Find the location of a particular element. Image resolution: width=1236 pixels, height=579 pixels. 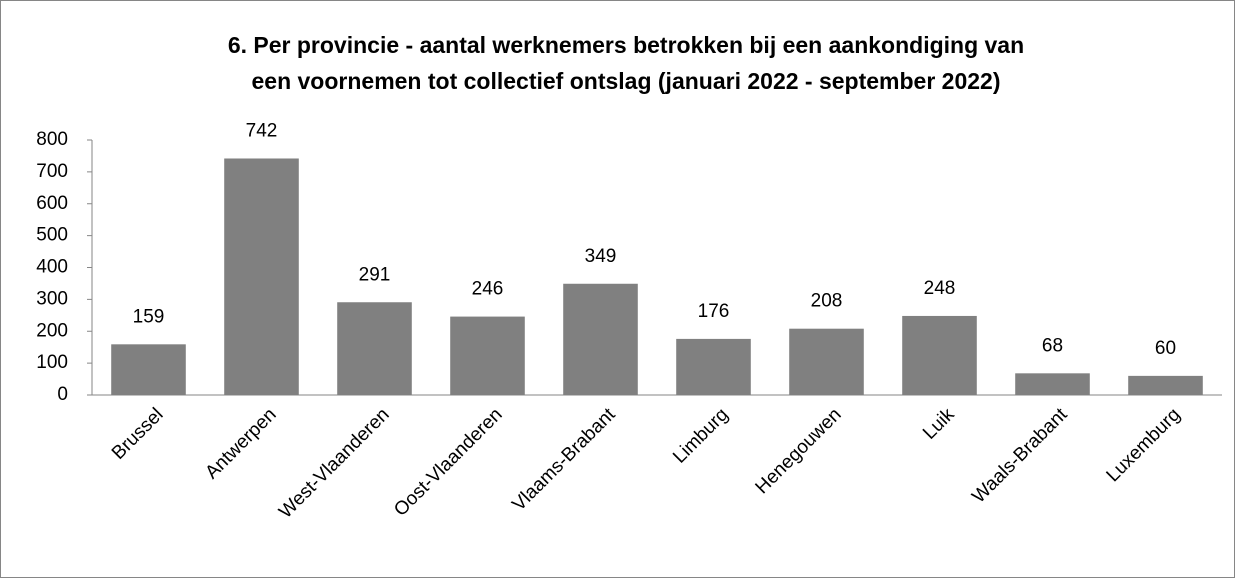

y-tick-label: 600 is located at coordinates (52, 203).